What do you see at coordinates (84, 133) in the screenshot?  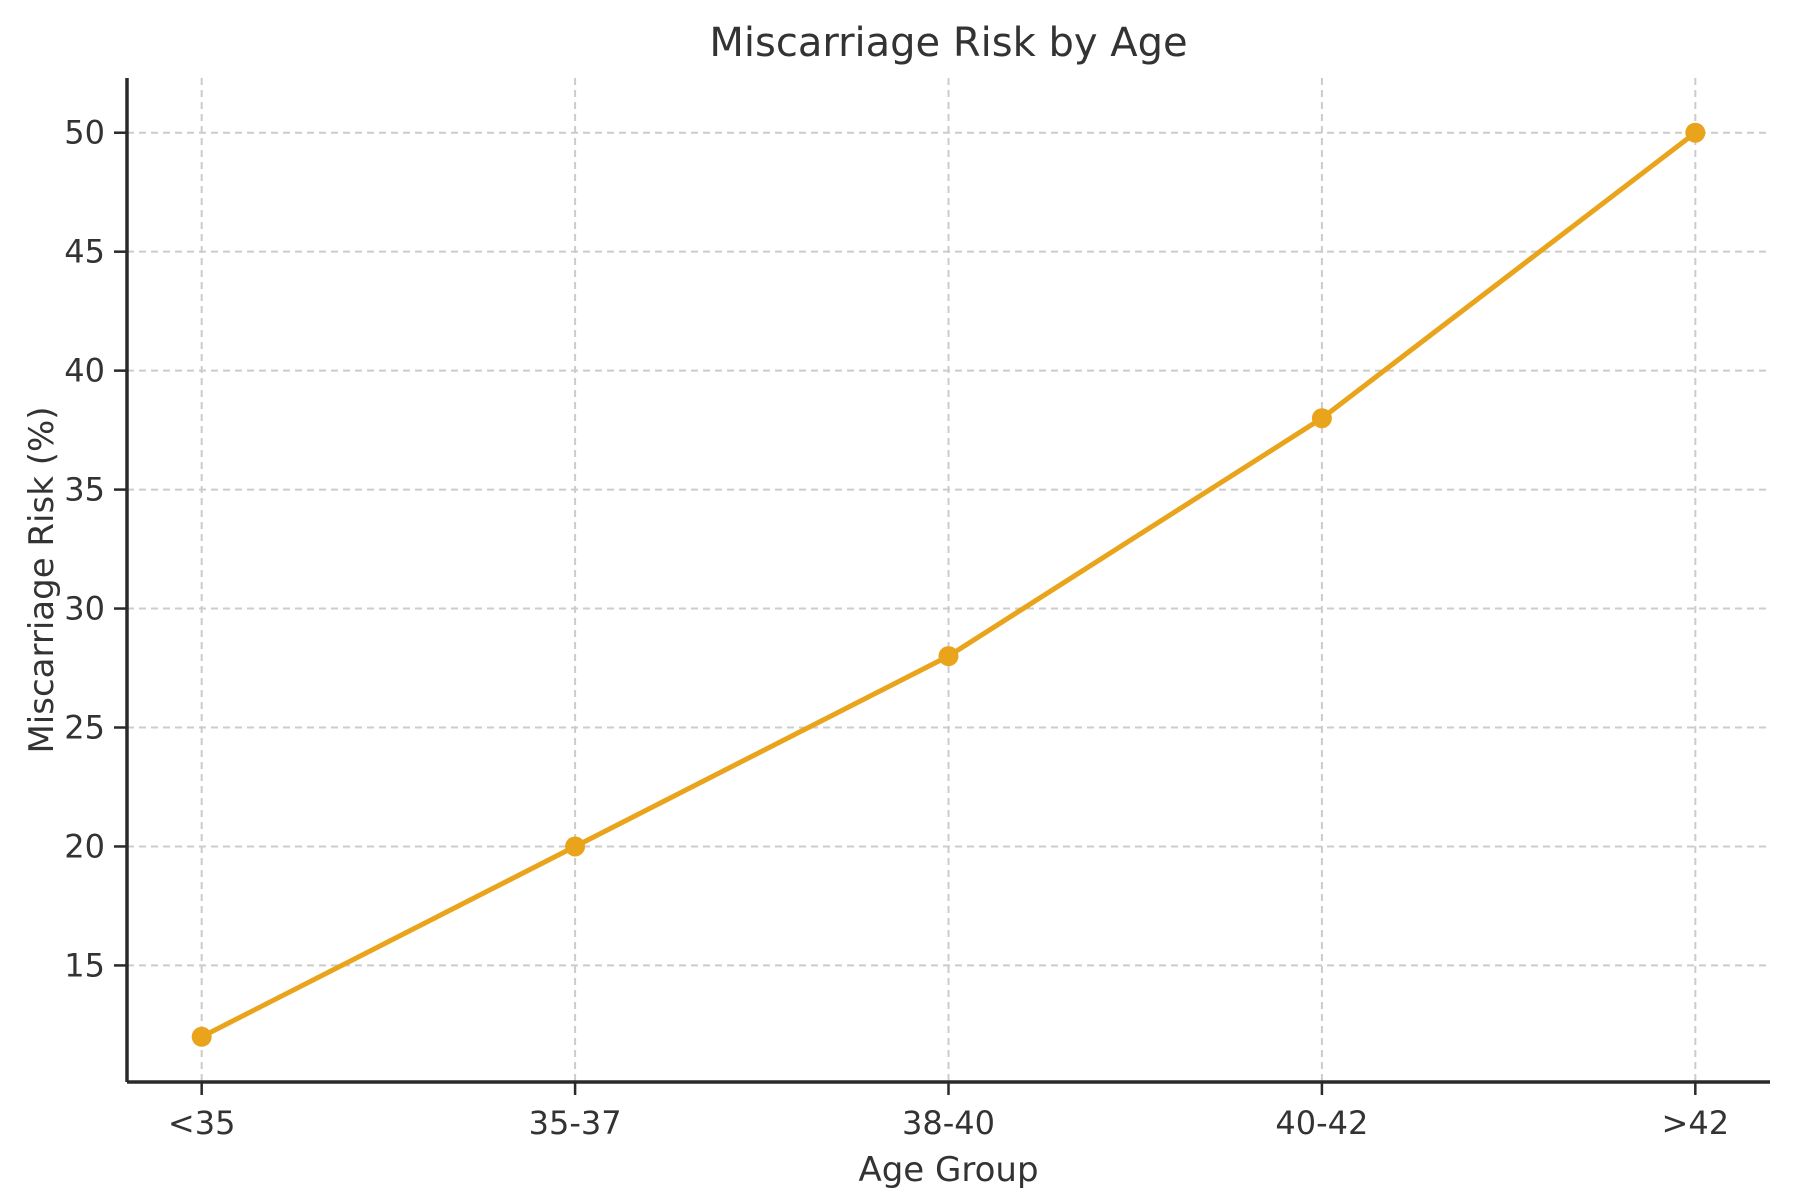 I see `y-tick-label: 50` at bounding box center [84, 133].